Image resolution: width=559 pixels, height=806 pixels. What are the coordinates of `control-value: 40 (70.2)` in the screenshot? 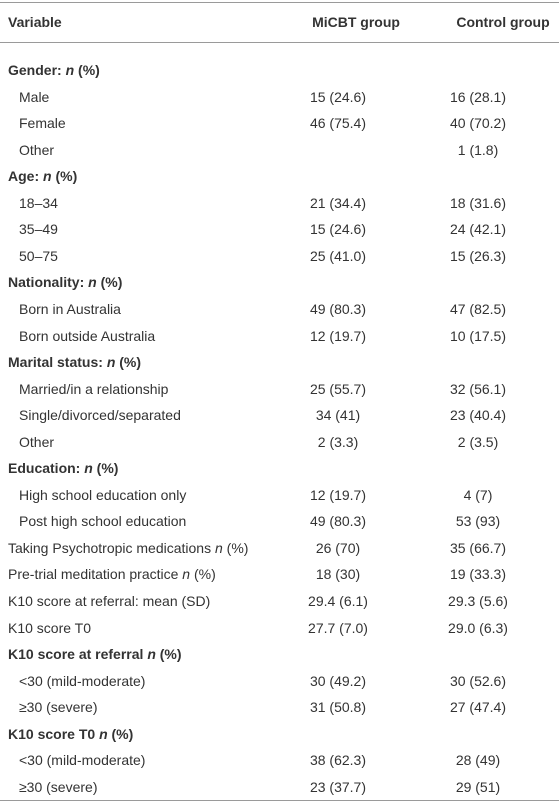 It's located at (478, 123).